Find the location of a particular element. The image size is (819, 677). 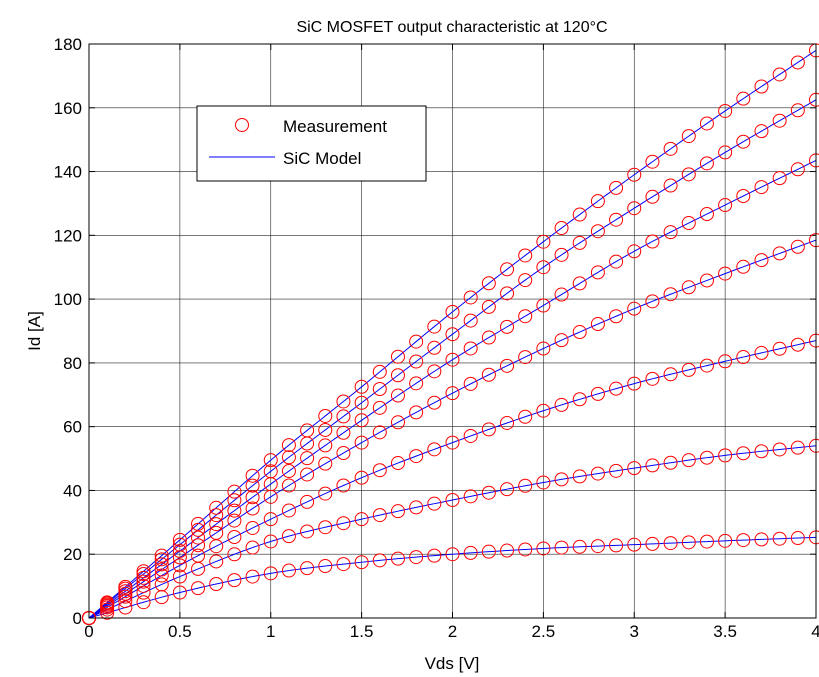

y-tick-label: 140 is located at coordinates (68, 172).